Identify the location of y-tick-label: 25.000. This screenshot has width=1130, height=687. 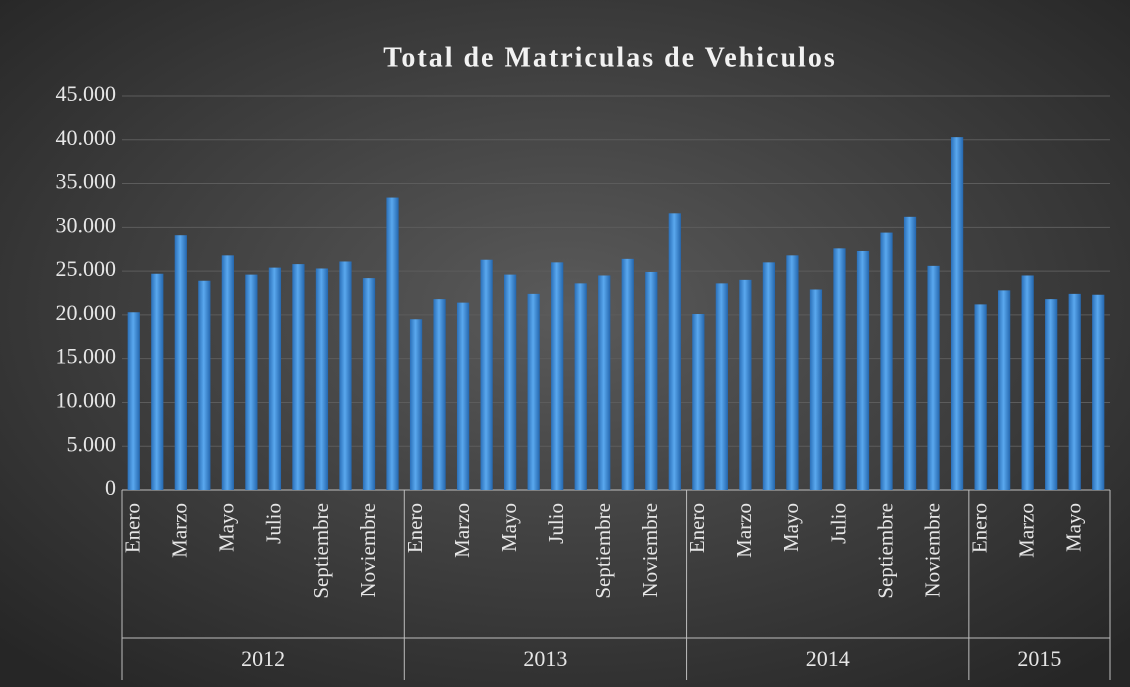
(86, 268).